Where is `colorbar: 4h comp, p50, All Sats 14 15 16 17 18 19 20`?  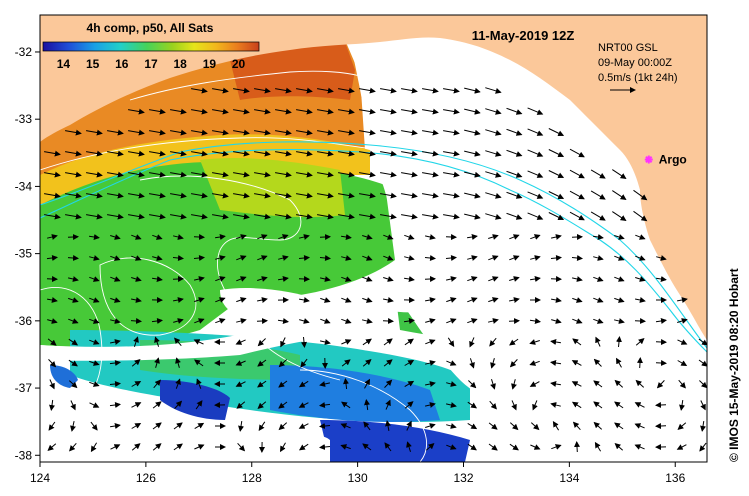
colorbar: 4h comp, p50, All Sats 14 15 16 17 18 19 20 is located at coordinates (151, 46).